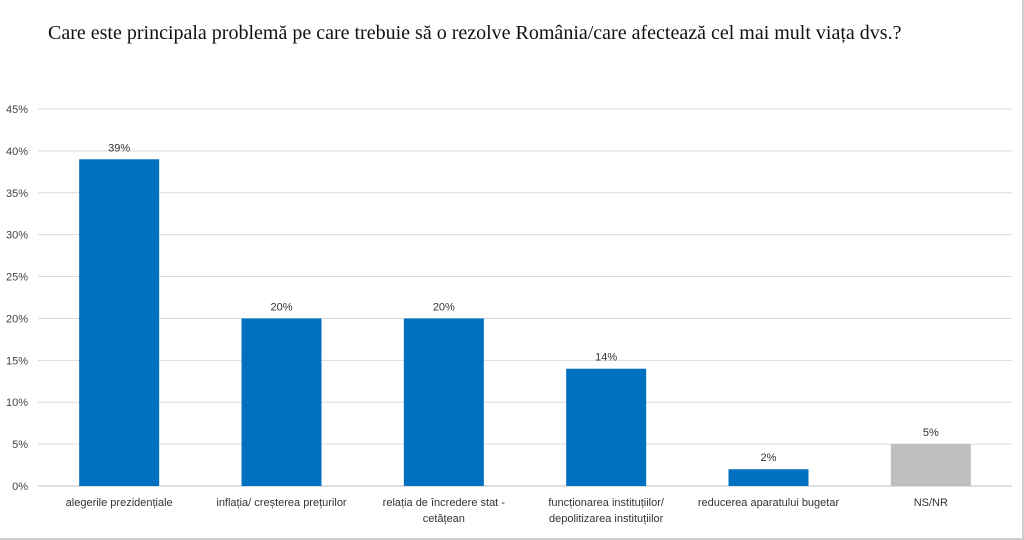 The width and height of the screenshot is (1024, 540). I want to click on category-label: NS/NR, so click(931, 503).